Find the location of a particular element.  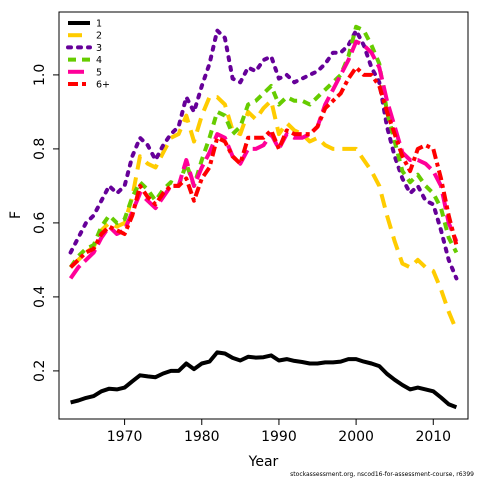

x-axis-label: Year is located at coordinates (263, 462).